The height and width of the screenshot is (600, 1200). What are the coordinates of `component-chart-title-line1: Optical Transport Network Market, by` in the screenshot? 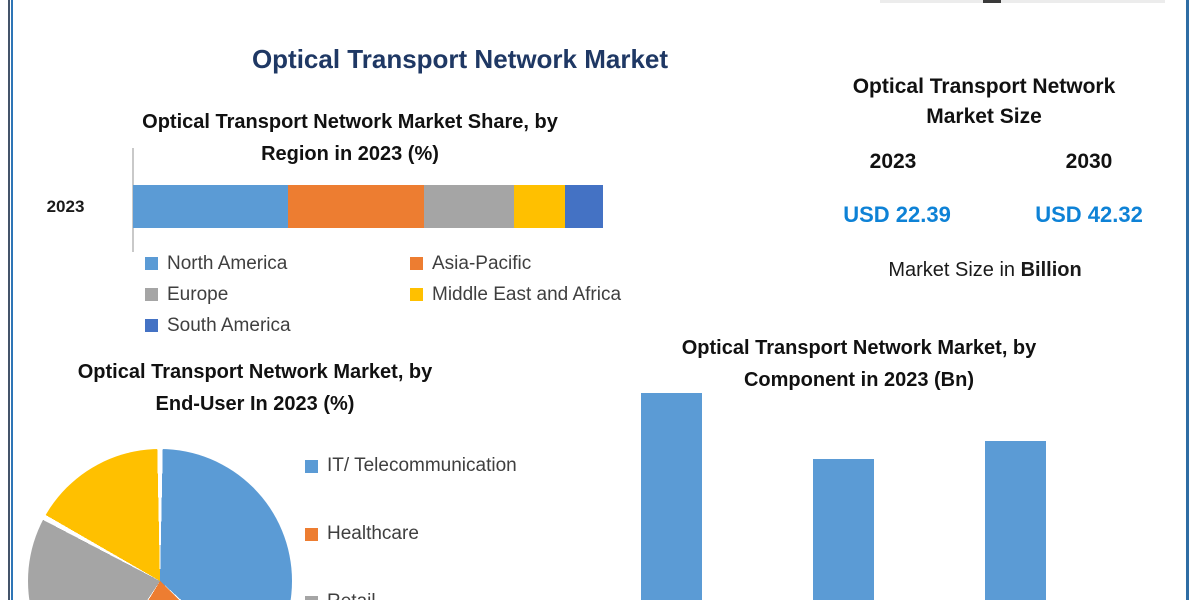 It's located at (859, 348).